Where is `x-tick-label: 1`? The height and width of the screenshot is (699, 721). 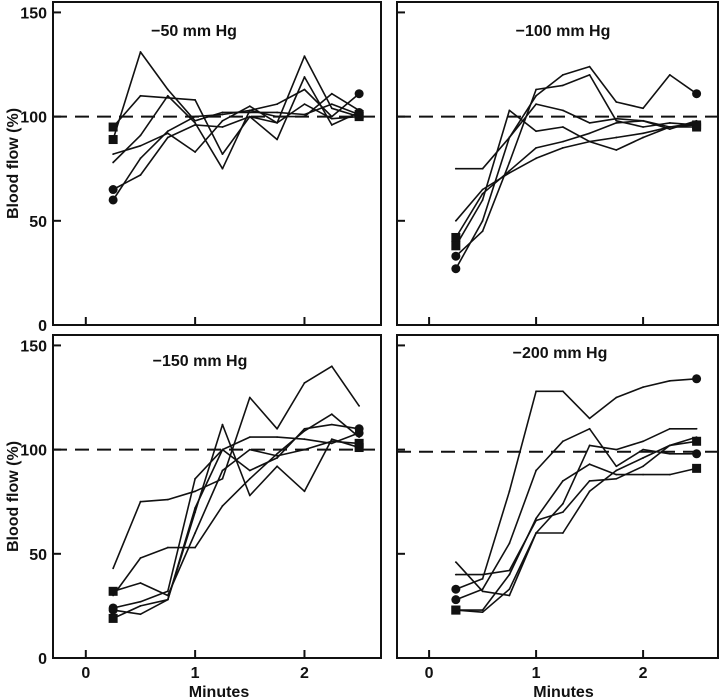 x-tick-label: 1 is located at coordinates (536, 673).